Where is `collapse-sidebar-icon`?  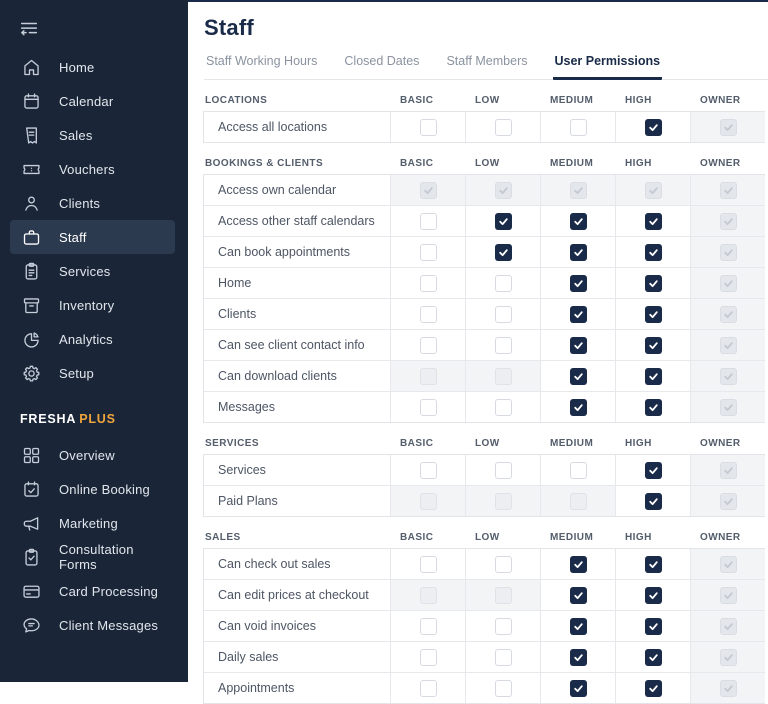
collapse-sidebar-icon is located at coordinates (29, 29).